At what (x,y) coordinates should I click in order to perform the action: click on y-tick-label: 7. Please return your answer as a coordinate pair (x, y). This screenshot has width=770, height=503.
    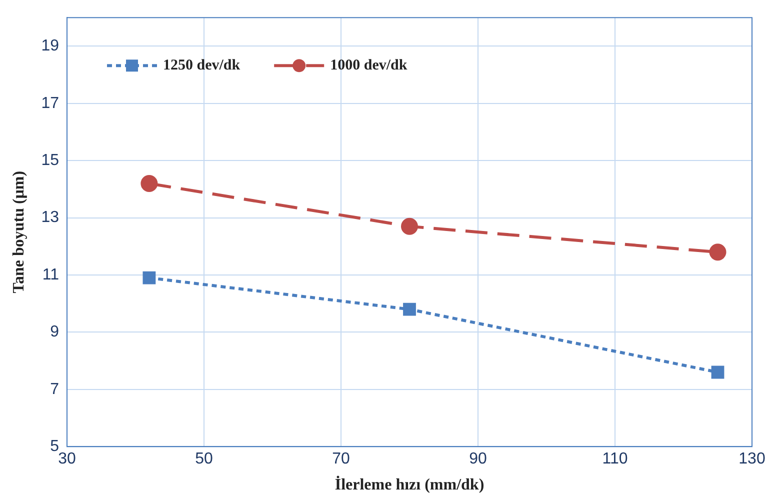
    Looking at the image, I should click on (55, 389).